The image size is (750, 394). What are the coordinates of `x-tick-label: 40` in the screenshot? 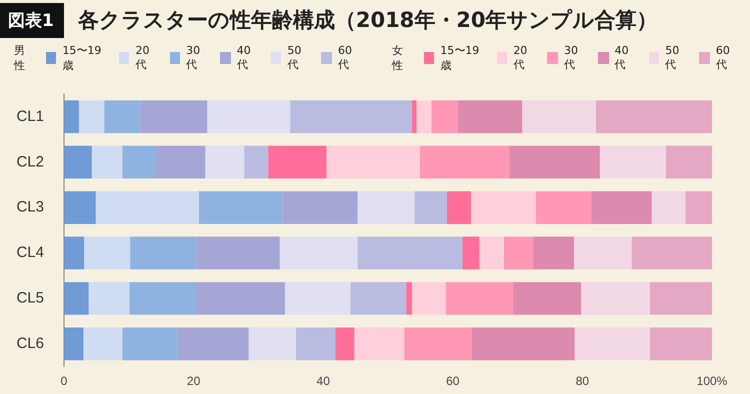 It's located at (323, 381).